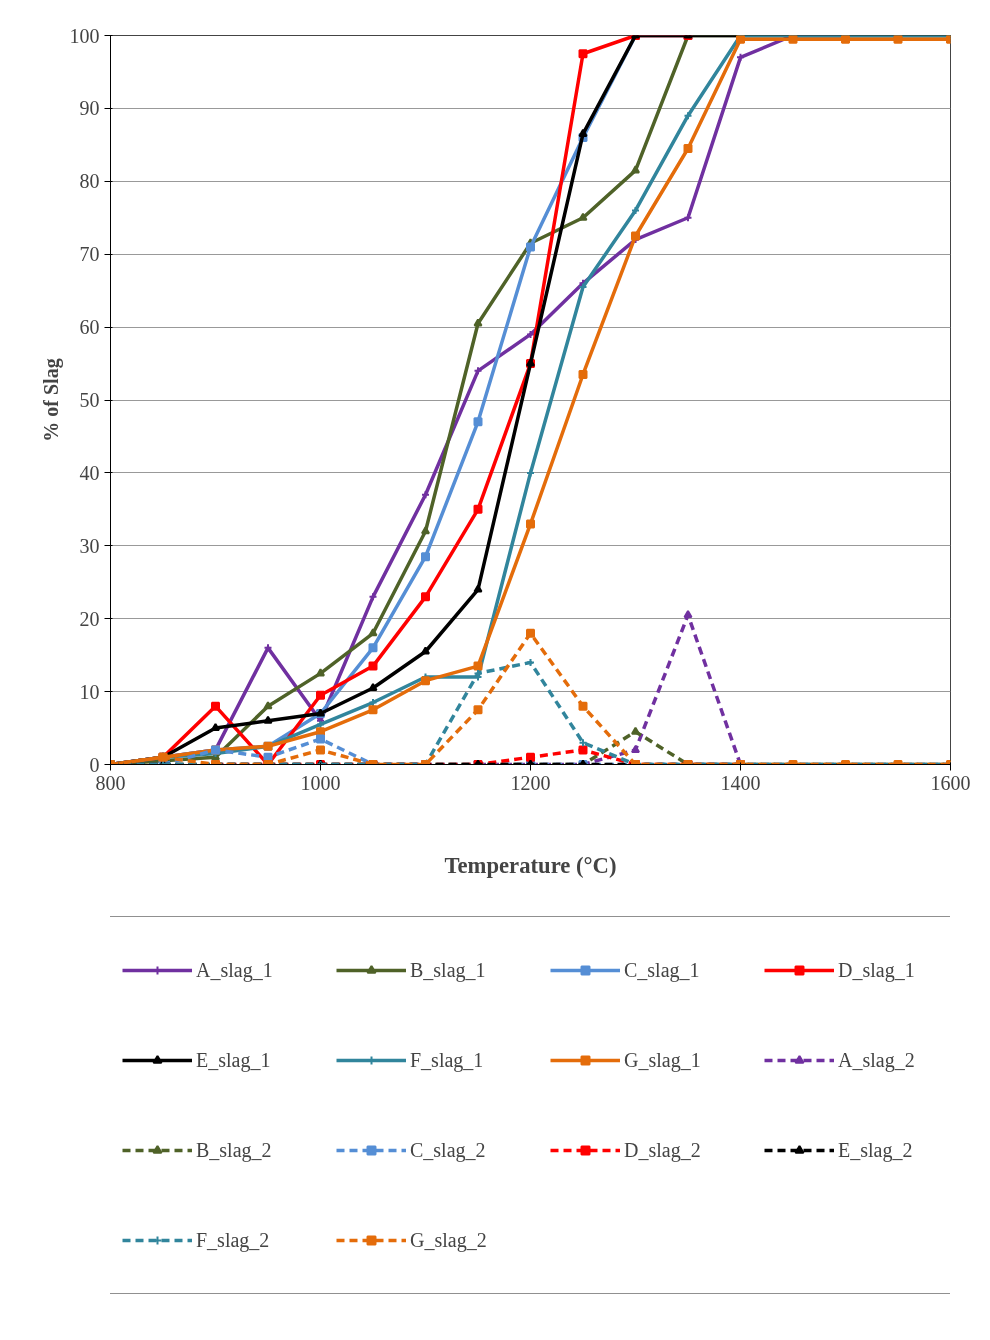 The height and width of the screenshot is (1340, 990). I want to click on x-tick-label: 1600, so click(950, 782).